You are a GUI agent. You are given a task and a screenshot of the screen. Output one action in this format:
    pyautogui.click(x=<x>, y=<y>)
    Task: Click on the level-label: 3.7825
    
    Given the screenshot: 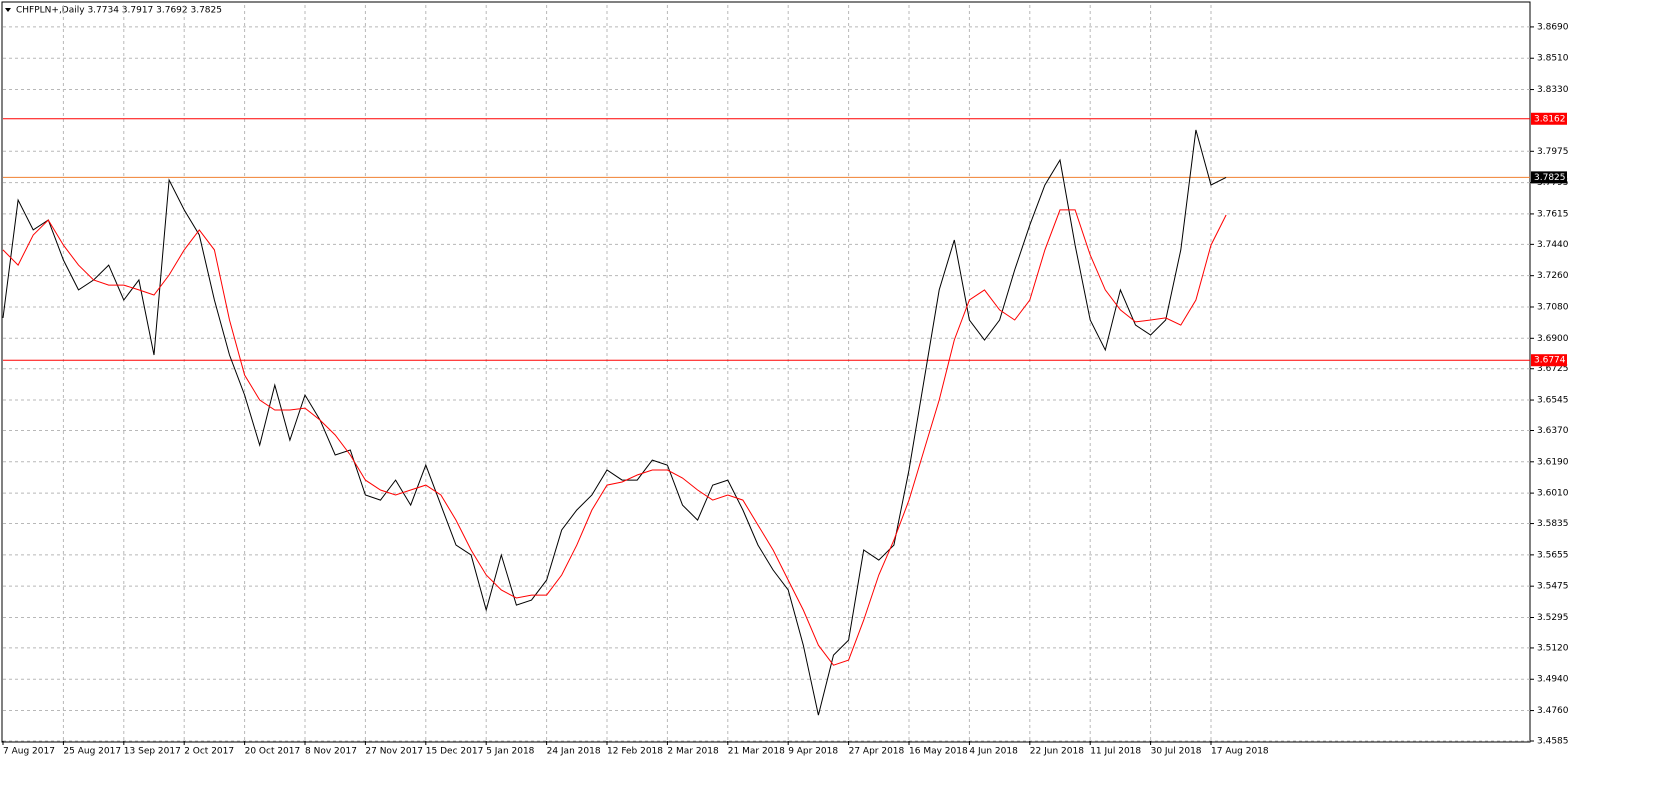 What is the action you would take?
    pyautogui.click(x=1550, y=178)
    